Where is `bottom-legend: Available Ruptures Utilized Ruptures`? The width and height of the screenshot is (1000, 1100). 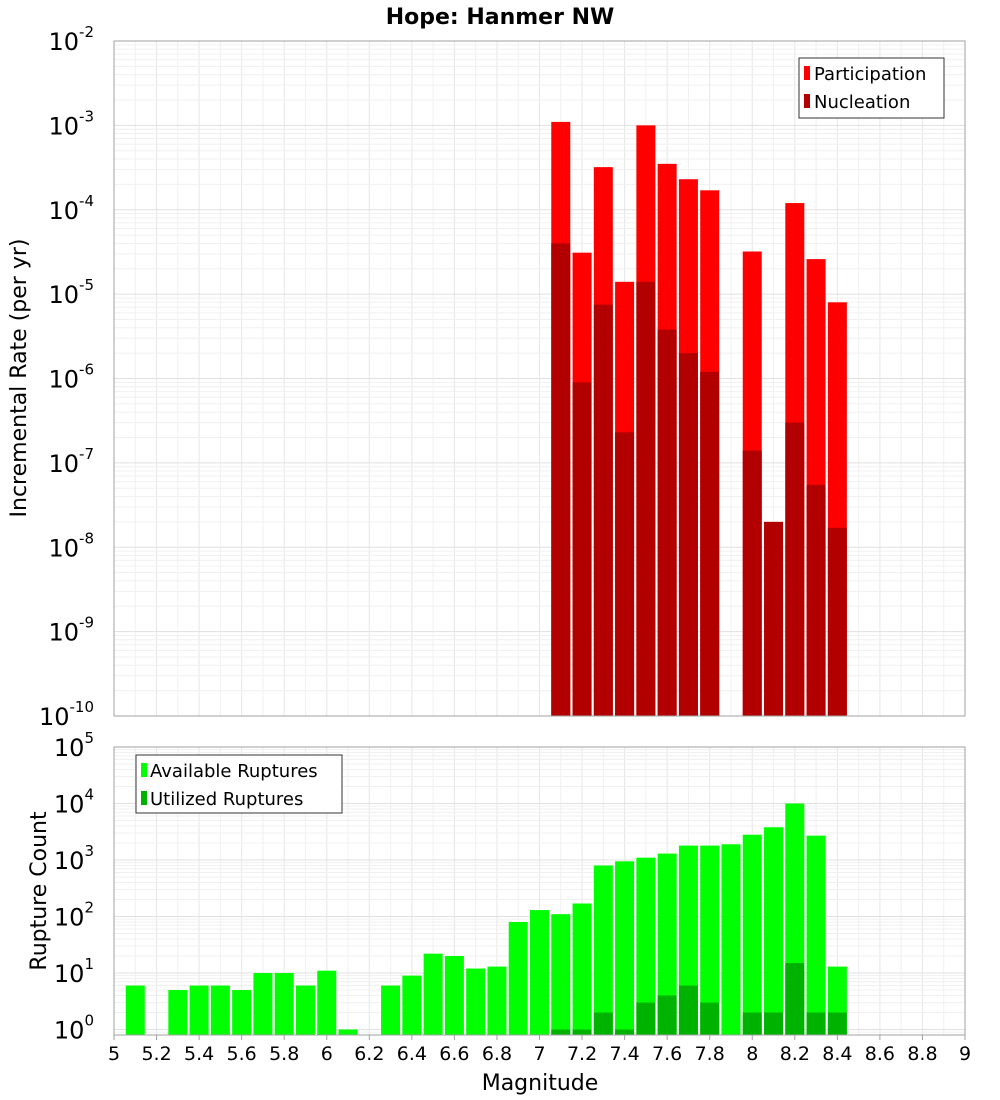 bottom-legend: Available Ruptures Utilized Ruptures is located at coordinates (239, 784).